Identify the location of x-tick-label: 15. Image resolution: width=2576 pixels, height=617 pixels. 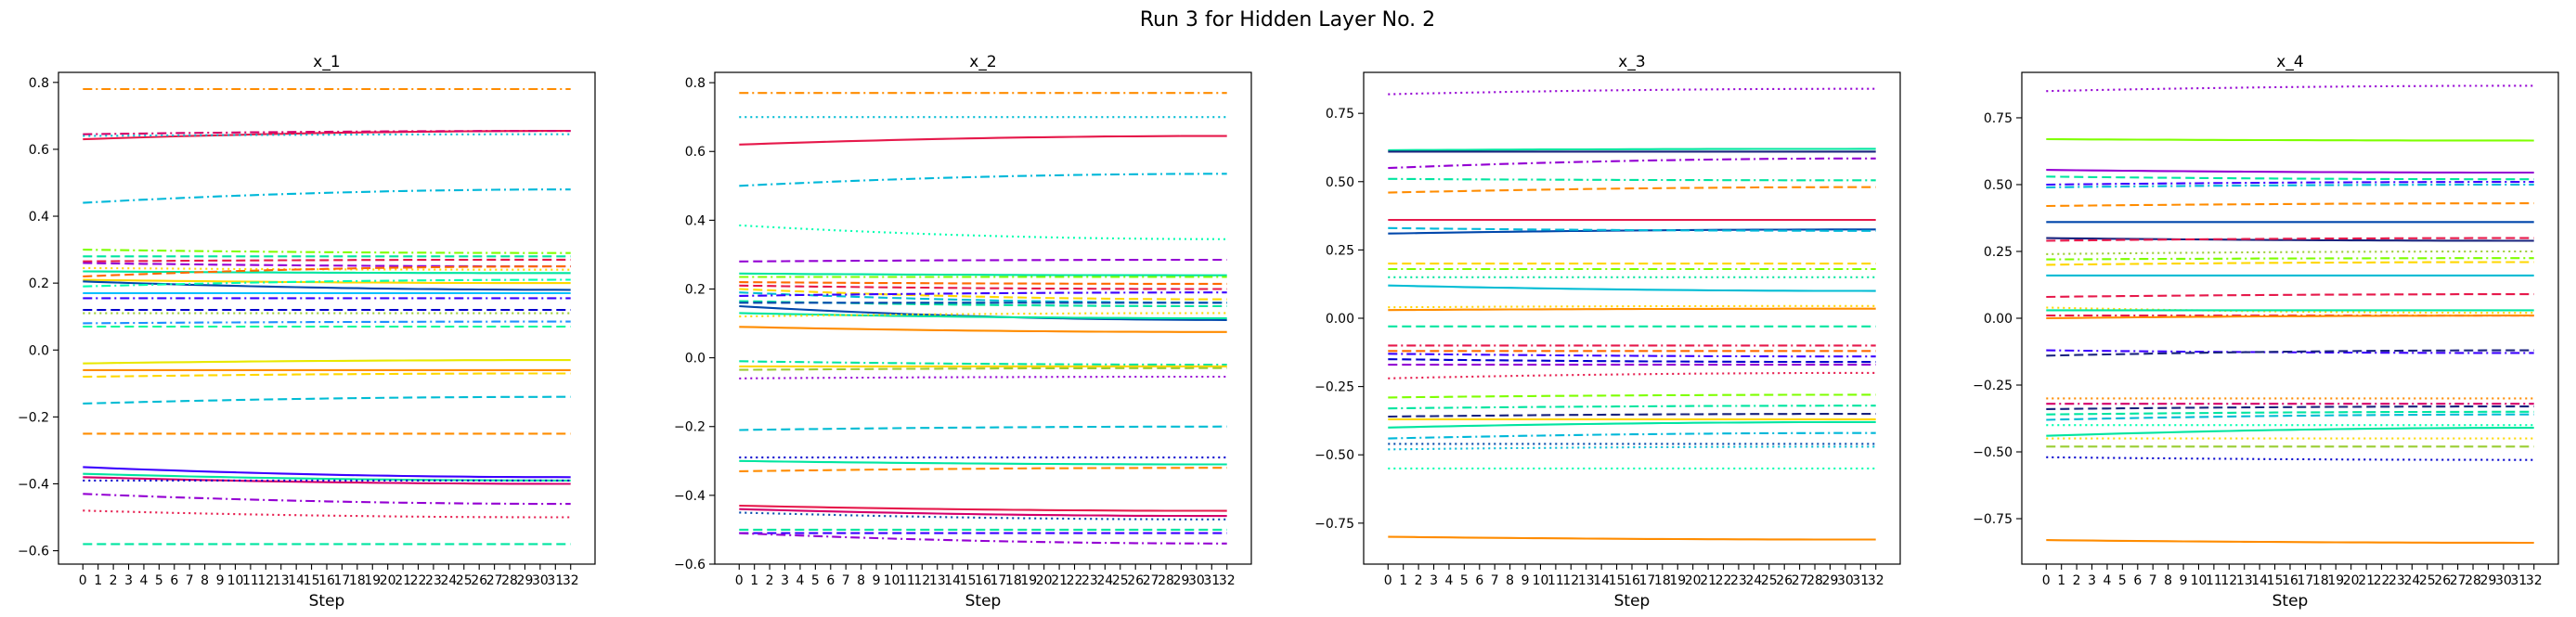
(968, 580).